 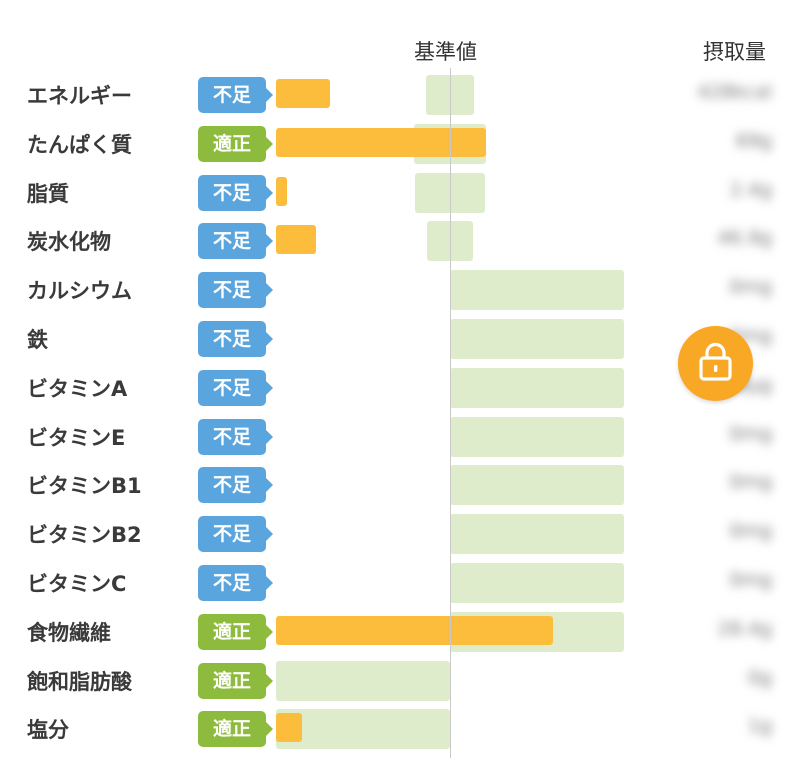 What do you see at coordinates (400, 192) in the screenshot?
I see `nutrient-row: 脂質 不足 2.4g` at bounding box center [400, 192].